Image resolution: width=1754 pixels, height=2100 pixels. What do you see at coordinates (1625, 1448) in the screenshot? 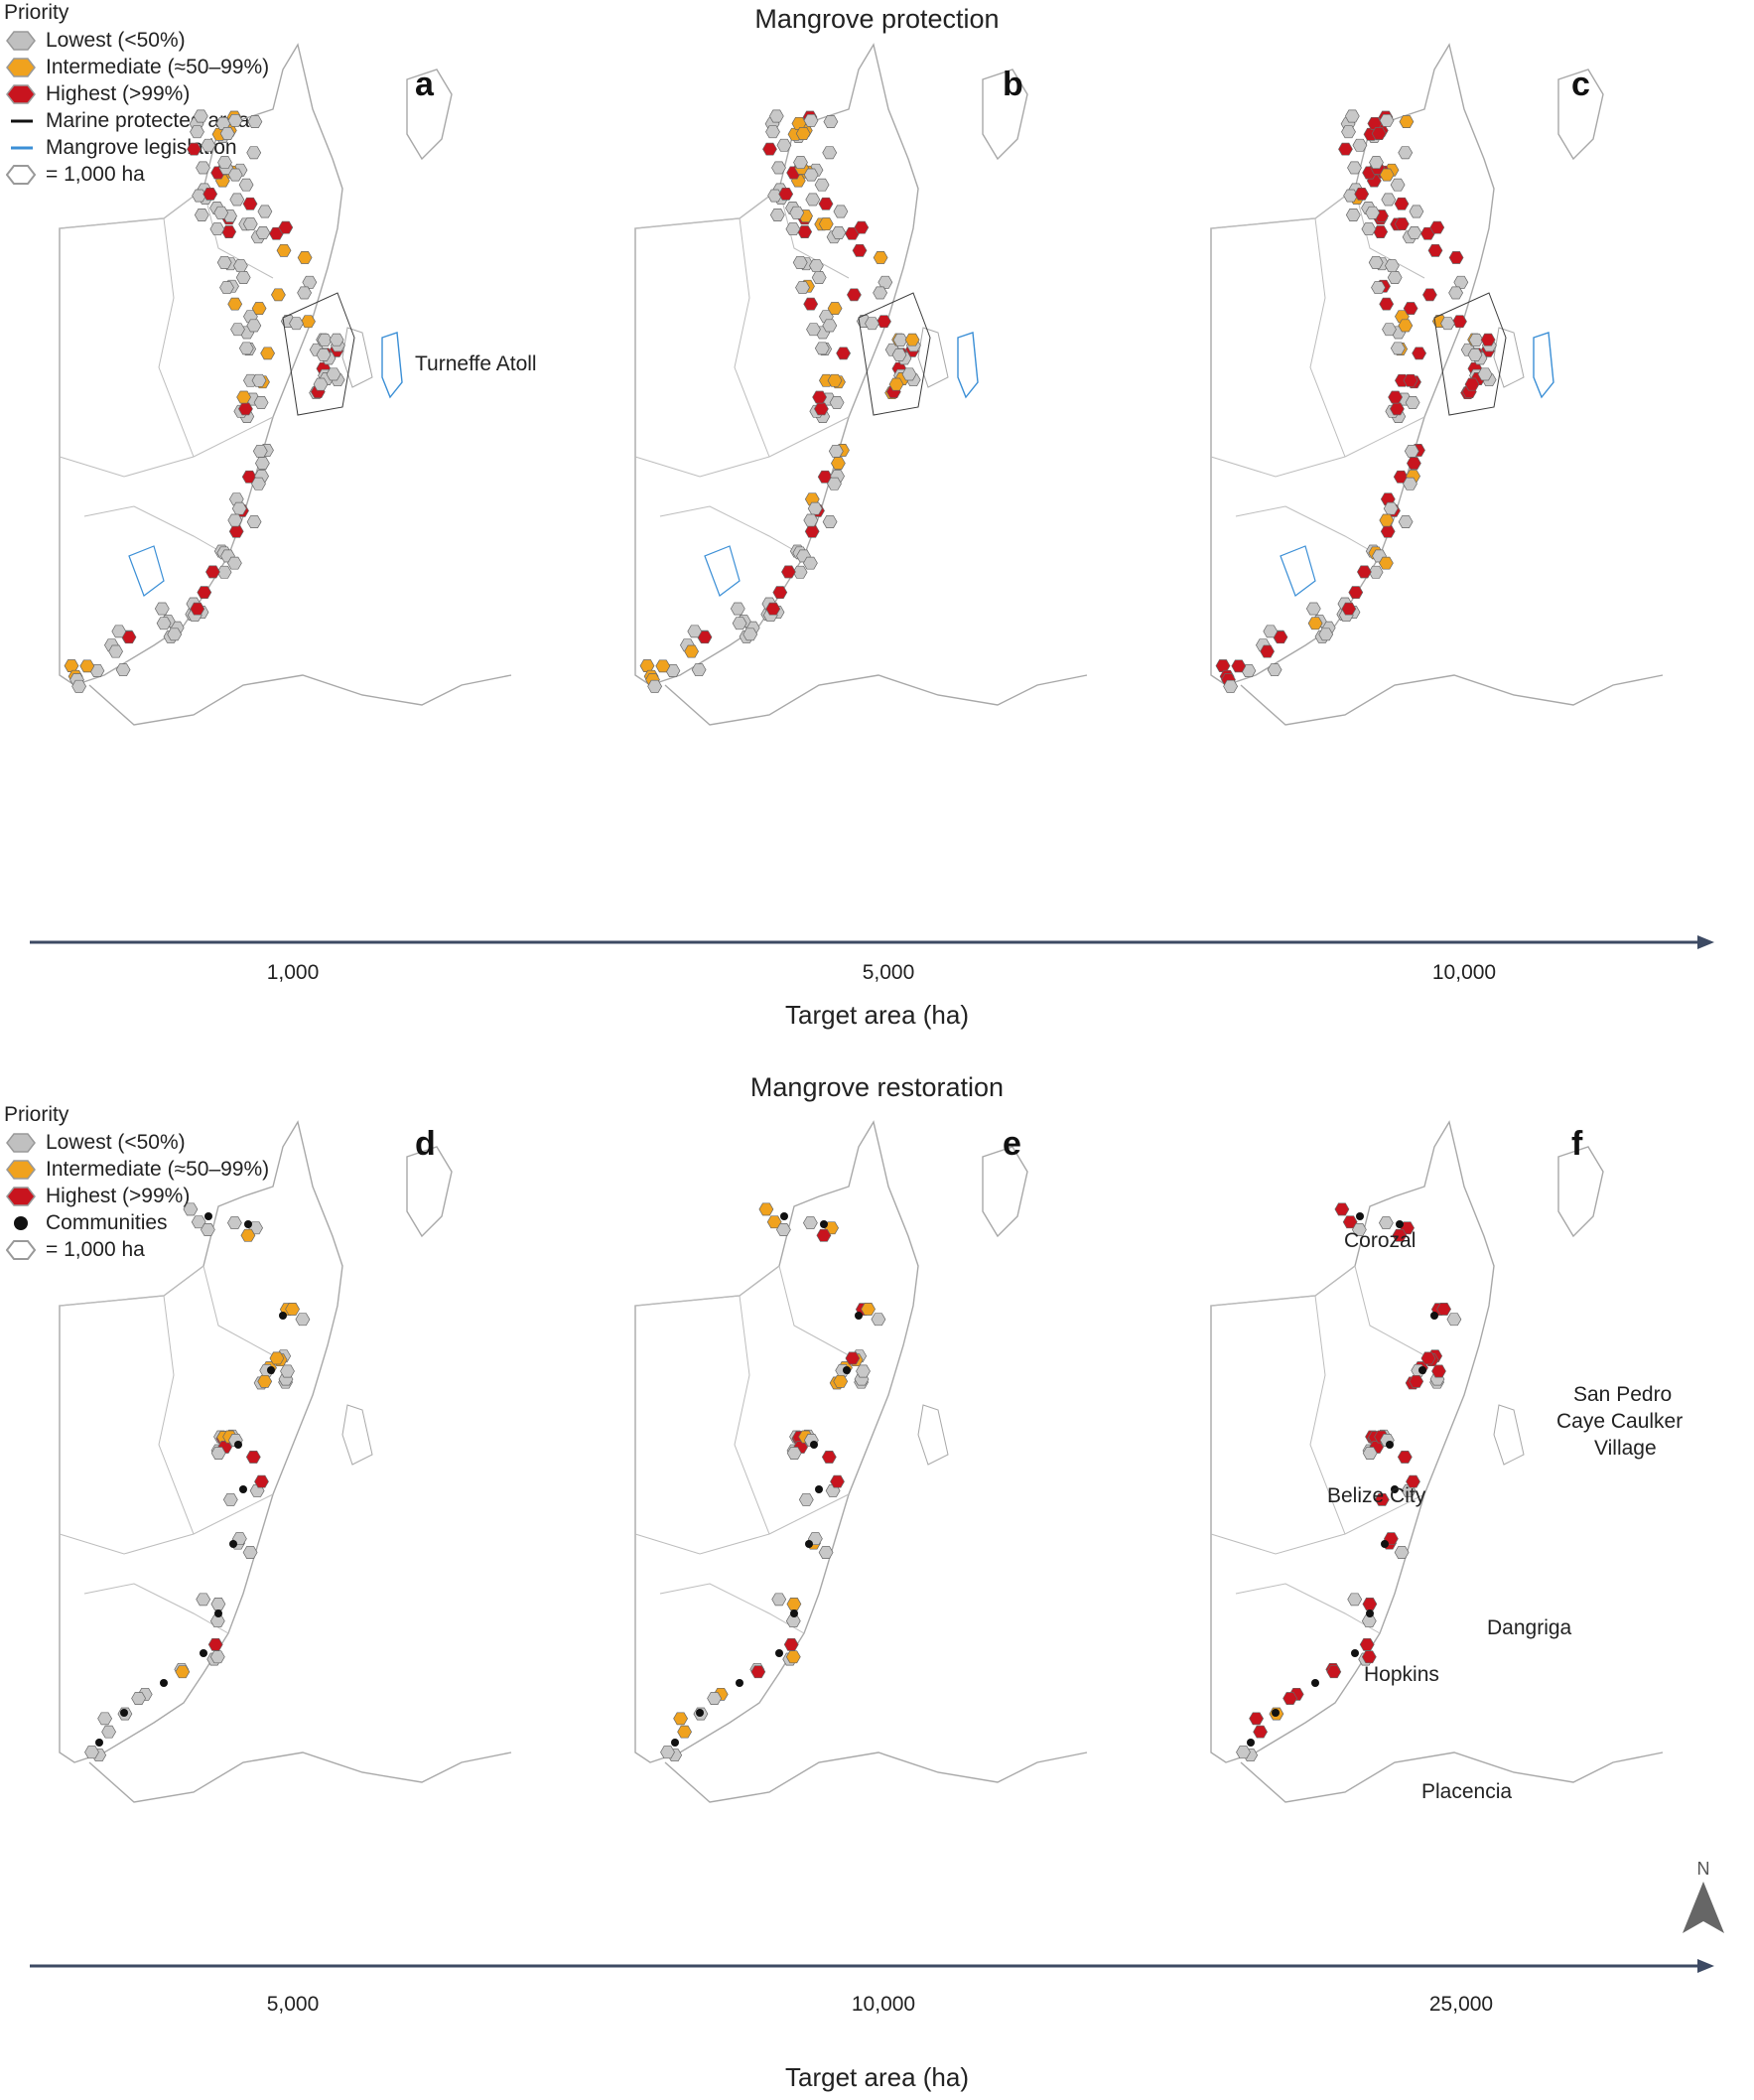
I see `place-label-village: Village` at bounding box center [1625, 1448].